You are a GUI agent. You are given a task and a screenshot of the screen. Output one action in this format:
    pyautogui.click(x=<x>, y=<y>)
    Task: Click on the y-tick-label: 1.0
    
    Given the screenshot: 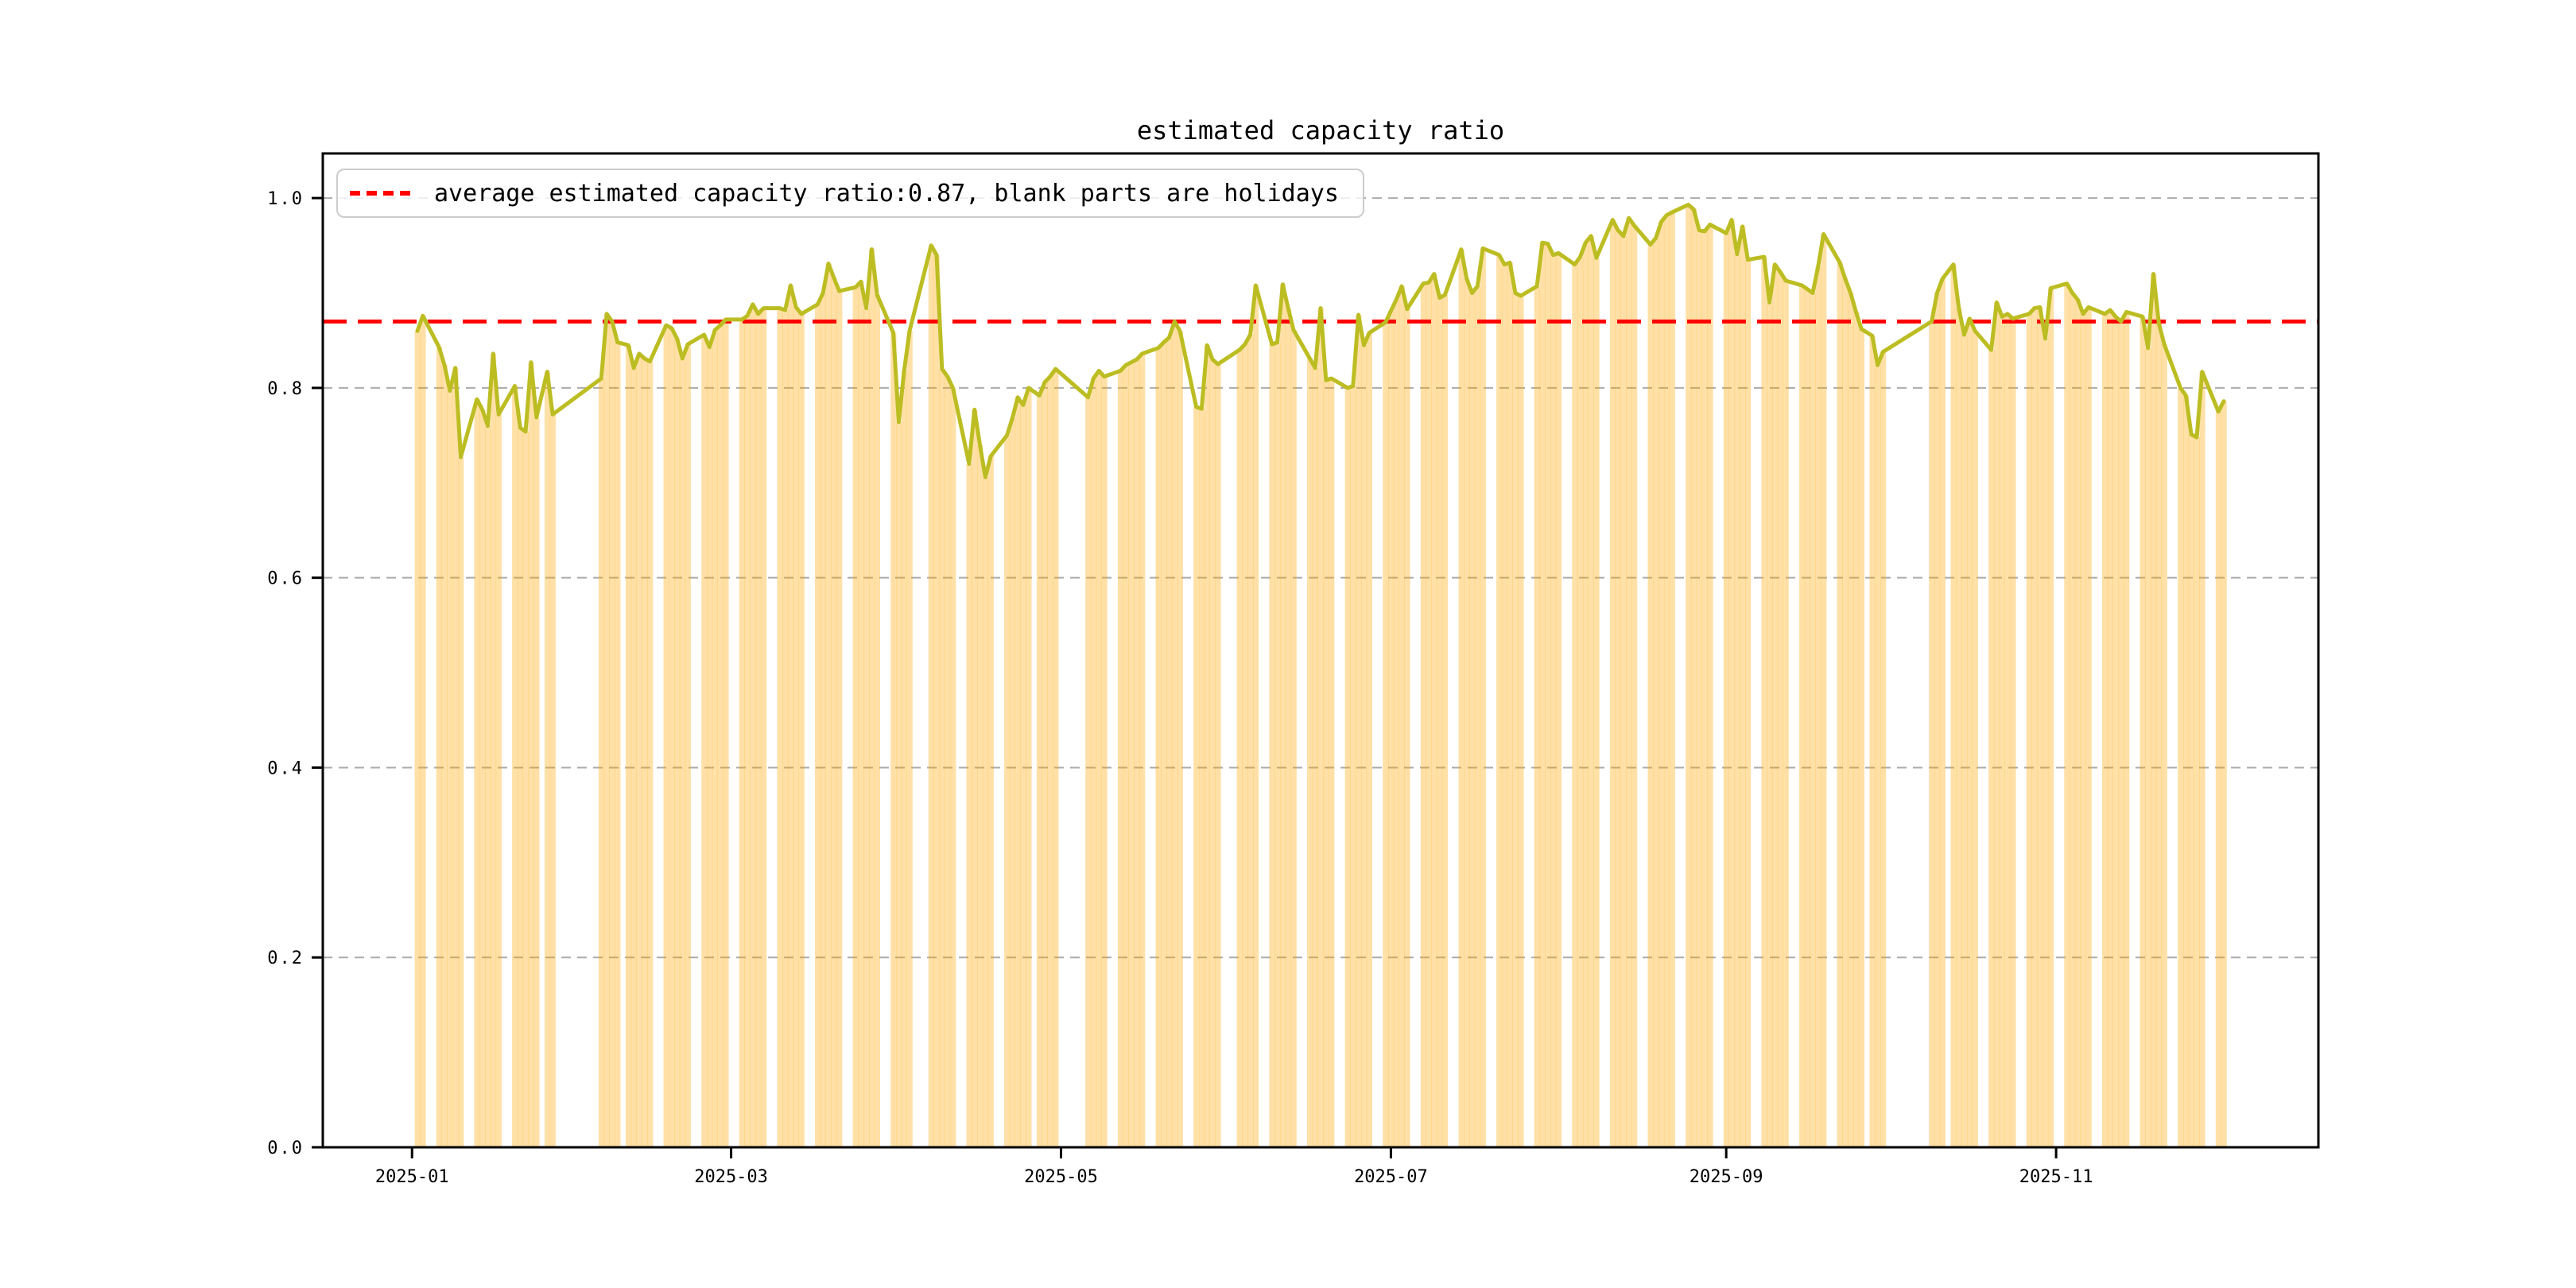 What is the action you would take?
    pyautogui.click(x=285, y=199)
    